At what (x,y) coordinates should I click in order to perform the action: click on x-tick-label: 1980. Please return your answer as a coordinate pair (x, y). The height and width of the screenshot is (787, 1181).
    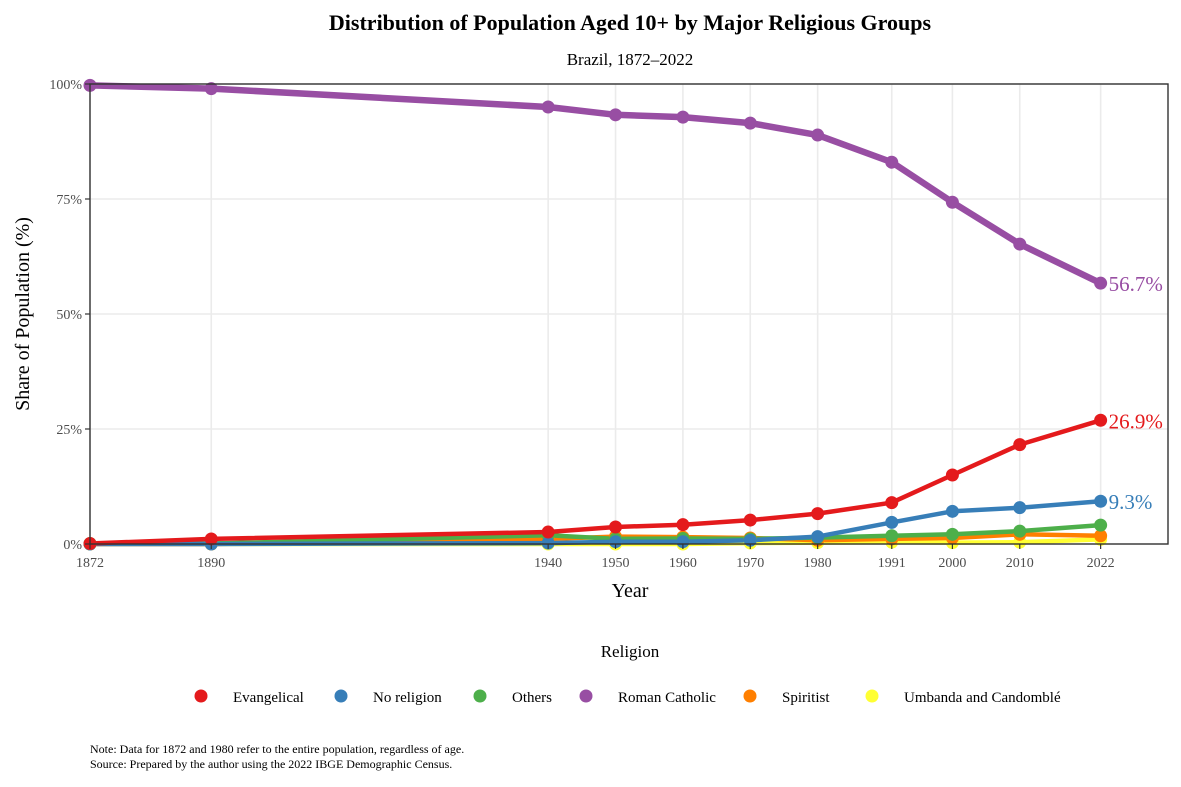
    Looking at the image, I should click on (818, 563).